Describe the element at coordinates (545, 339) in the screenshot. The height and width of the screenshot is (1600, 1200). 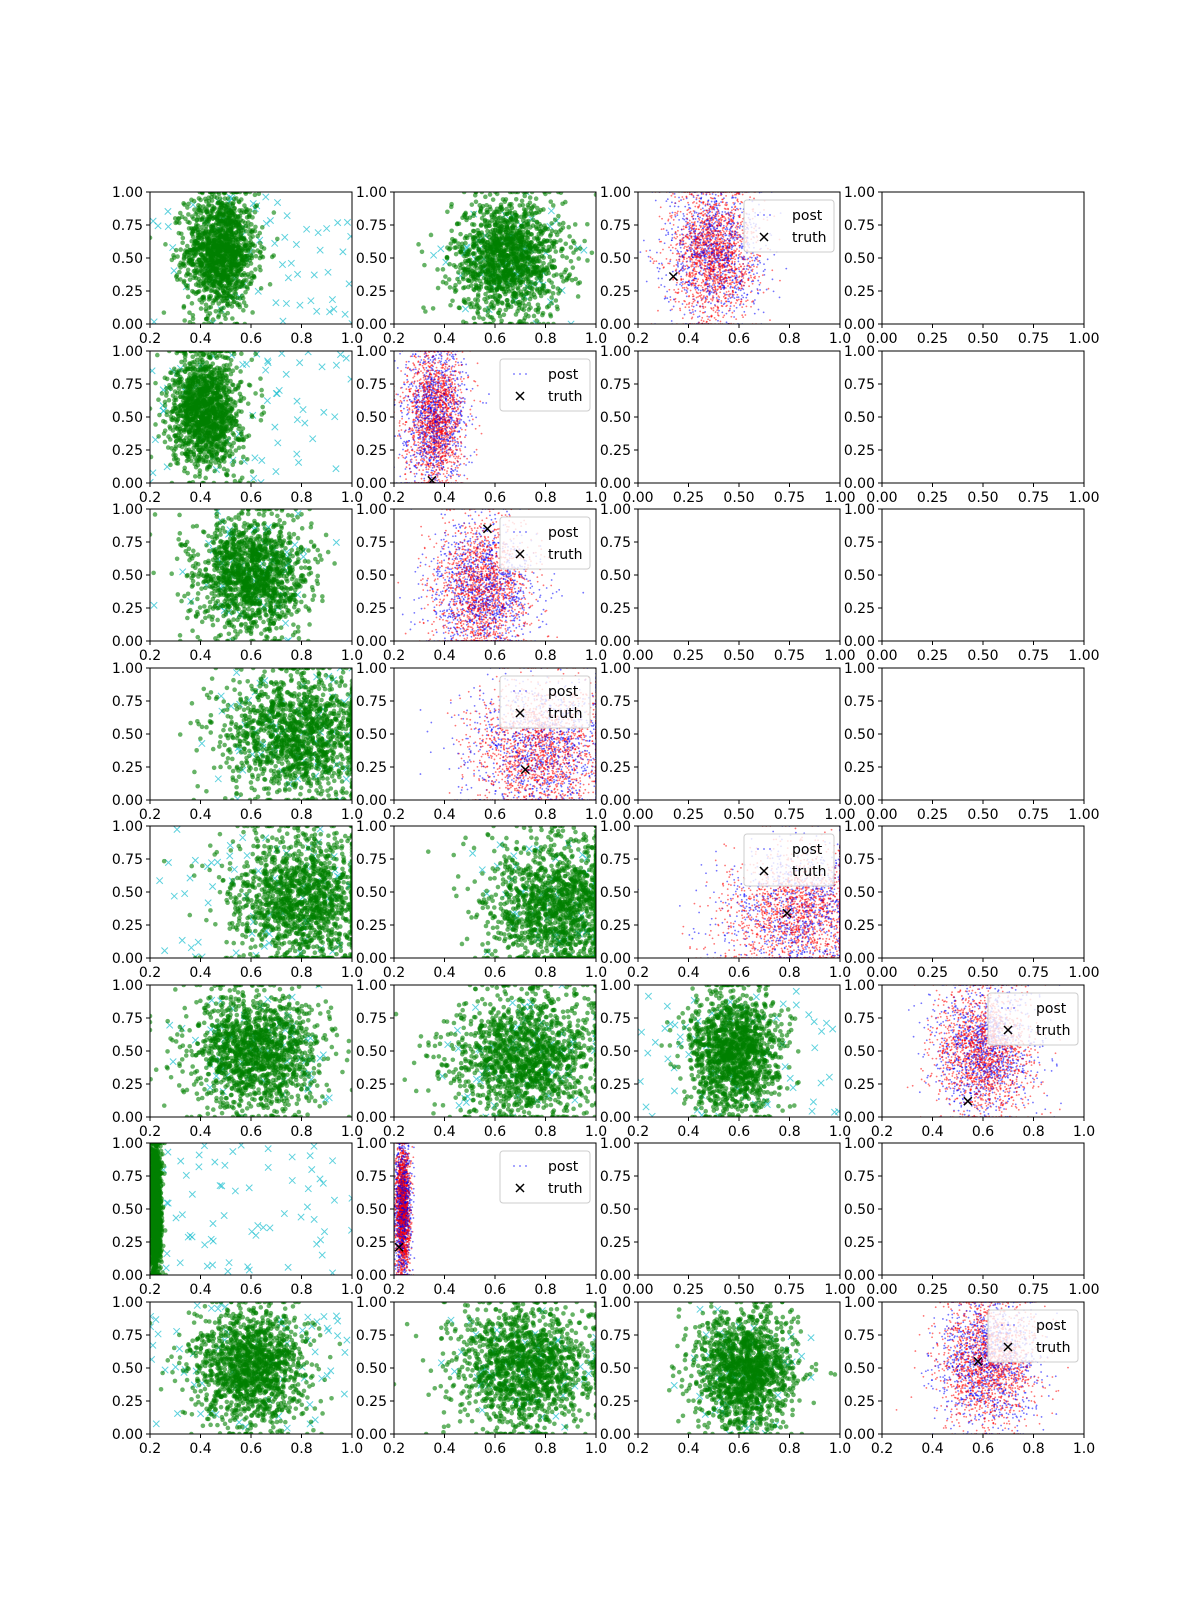
I see `x-tick-label: 0.8` at that location.